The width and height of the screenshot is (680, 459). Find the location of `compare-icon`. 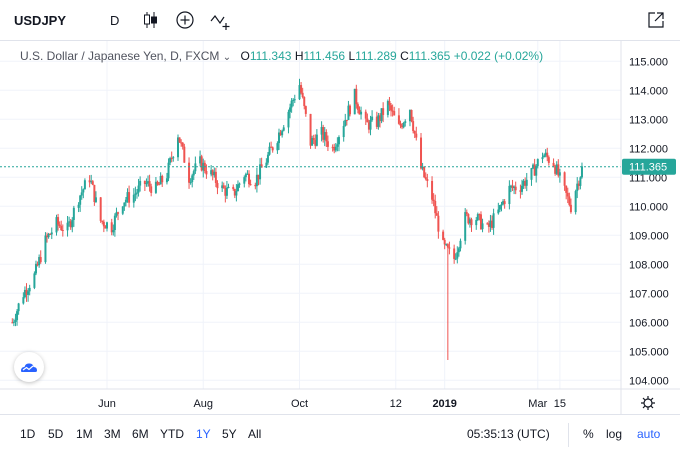

compare-icon is located at coordinates (220, 20).